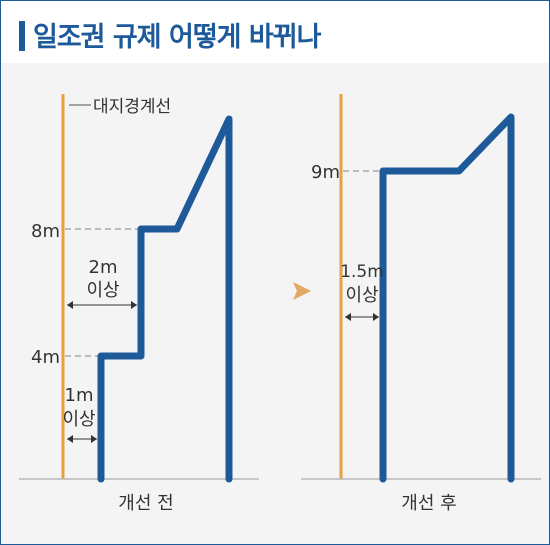  I want to click on setback-after-suffix: 이상, so click(361, 295).